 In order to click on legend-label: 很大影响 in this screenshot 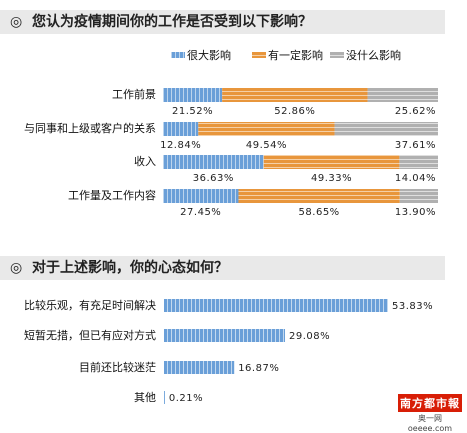, I will do `click(209, 55)`.